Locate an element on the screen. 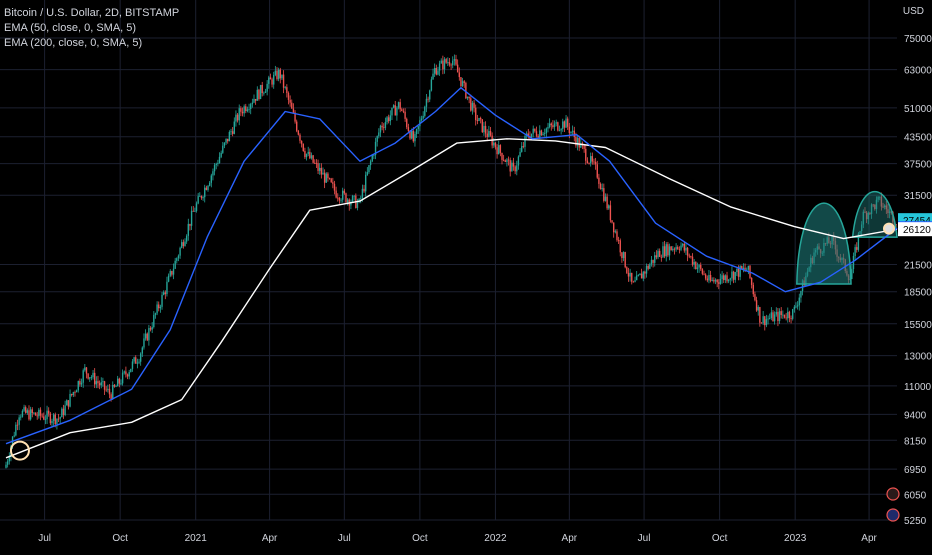 Image resolution: width=932 pixels, height=555 pixels. price-tick-label: 9400 is located at coordinates (915, 415).